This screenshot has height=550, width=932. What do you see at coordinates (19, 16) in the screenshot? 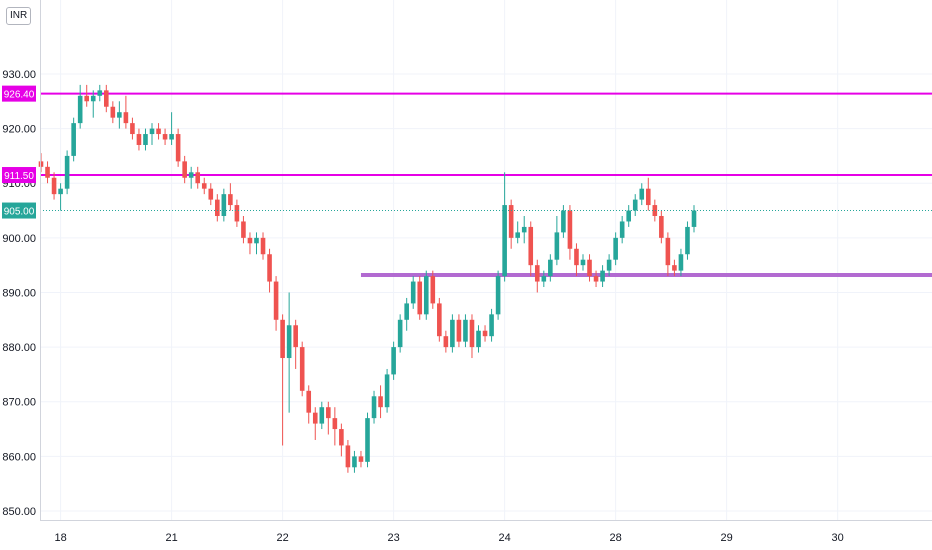
I see `currency-badge: INR` at bounding box center [19, 16].